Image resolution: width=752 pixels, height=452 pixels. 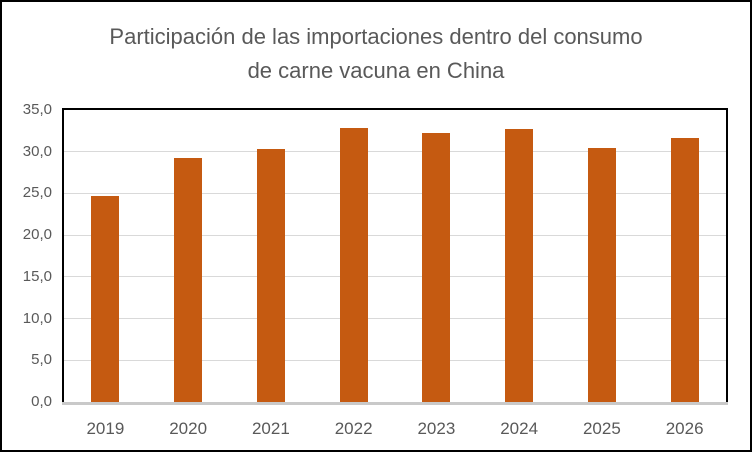 I want to click on bar-2021, so click(x=270, y=275).